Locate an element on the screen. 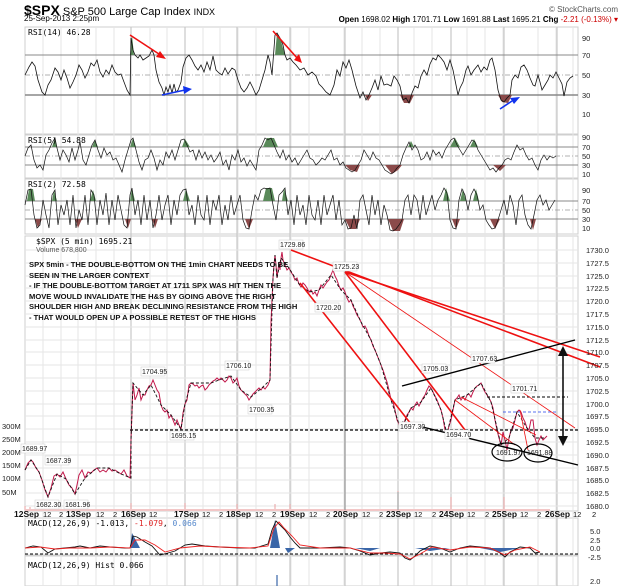 This screenshot has height=586, width=640. svg-text: 1702.5 is located at coordinates (597, 391).